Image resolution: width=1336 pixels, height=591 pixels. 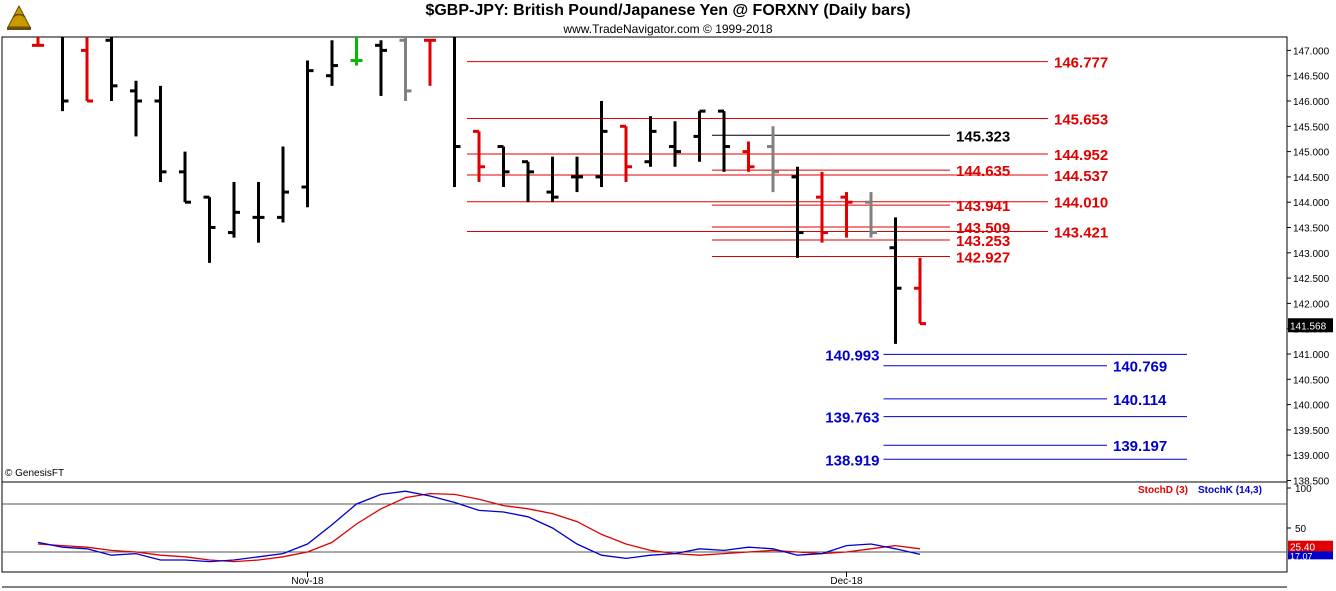 I want to click on stochastic-panel-frame, so click(x=644, y=527).